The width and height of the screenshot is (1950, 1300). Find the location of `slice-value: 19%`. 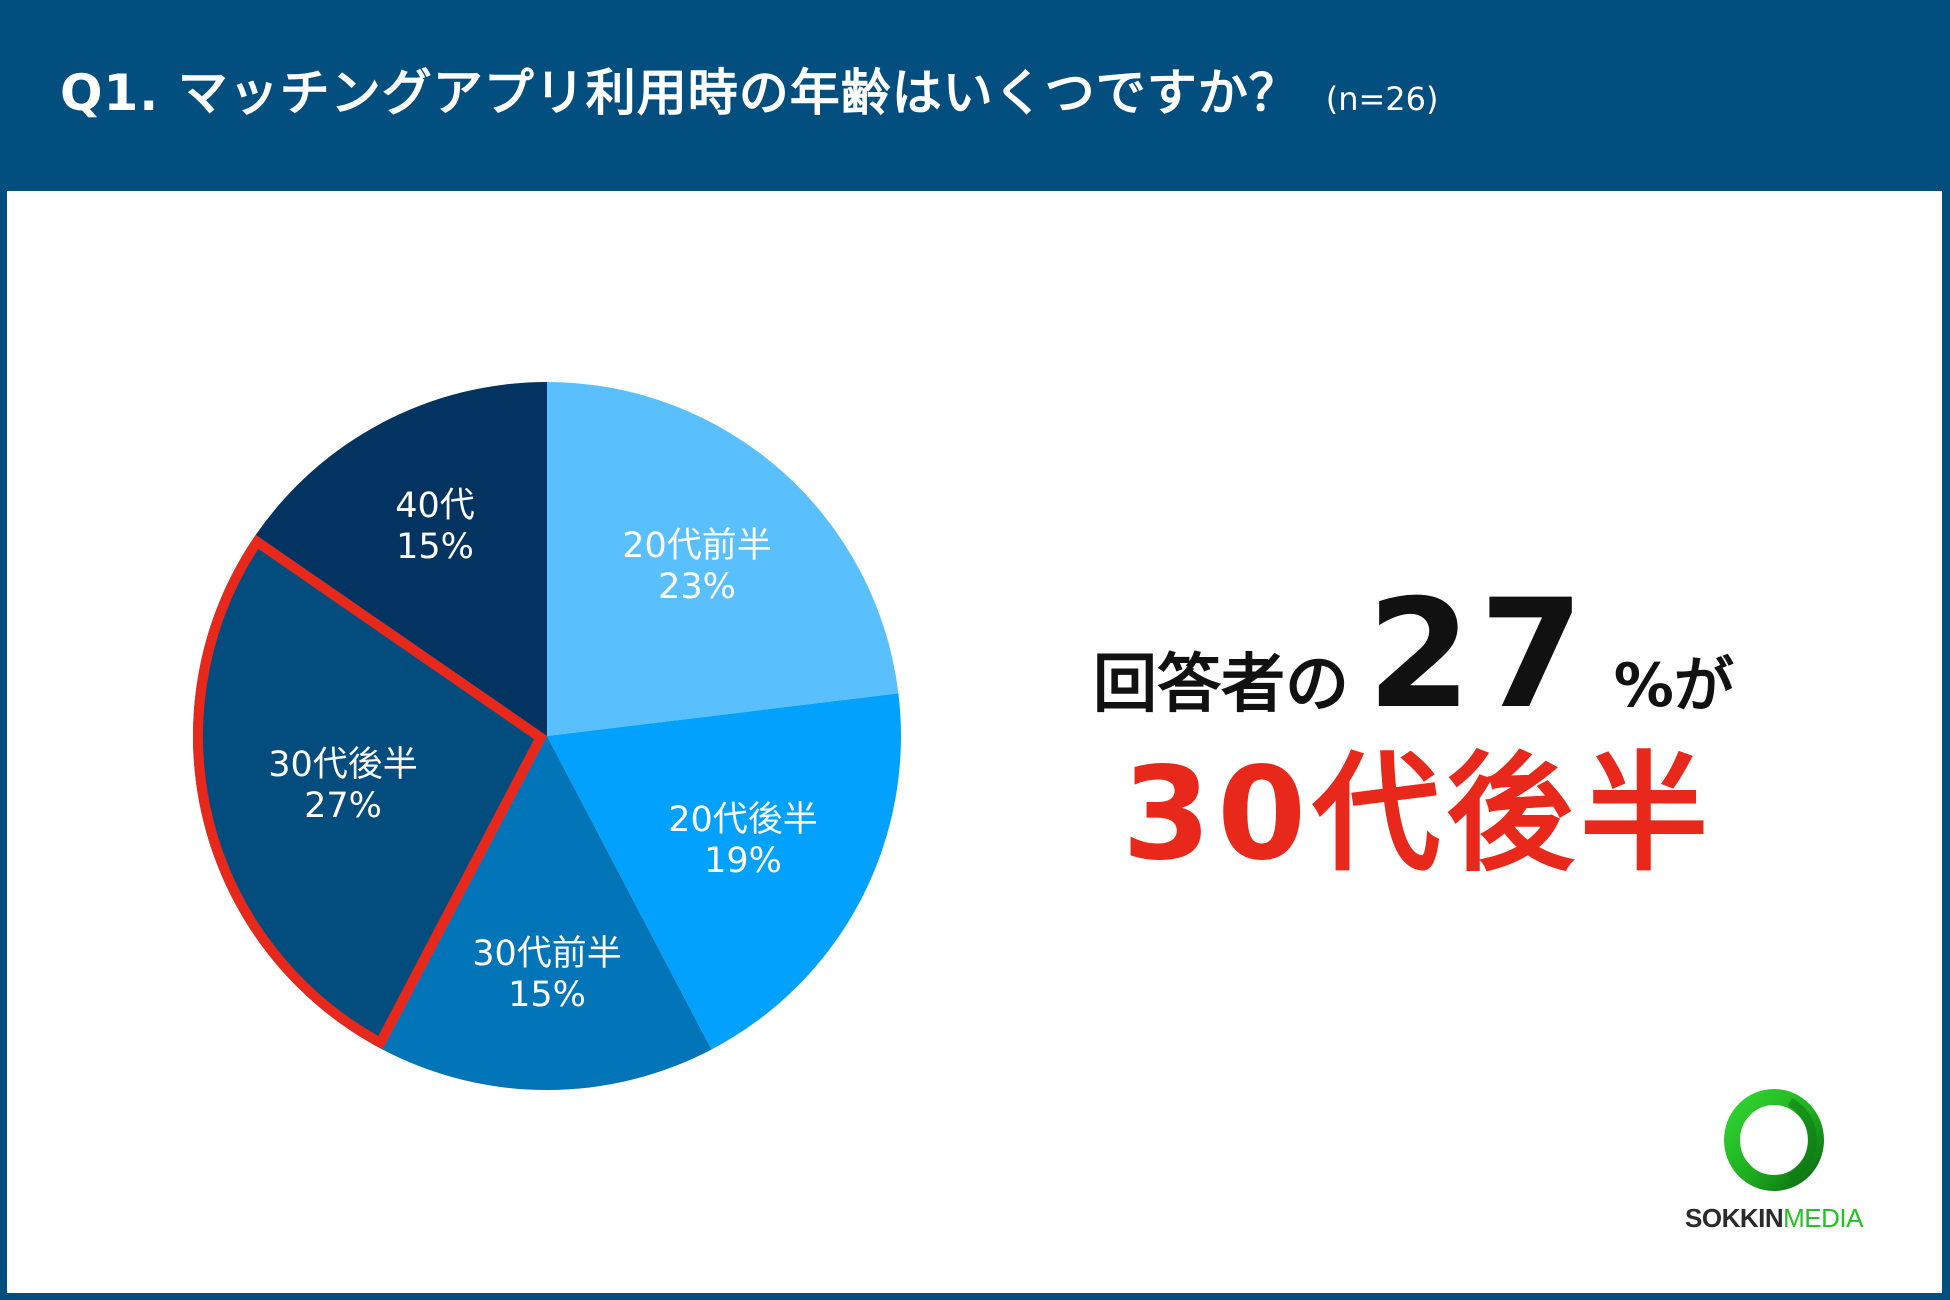

slice-value: 19% is located at coordinates (743, 861).